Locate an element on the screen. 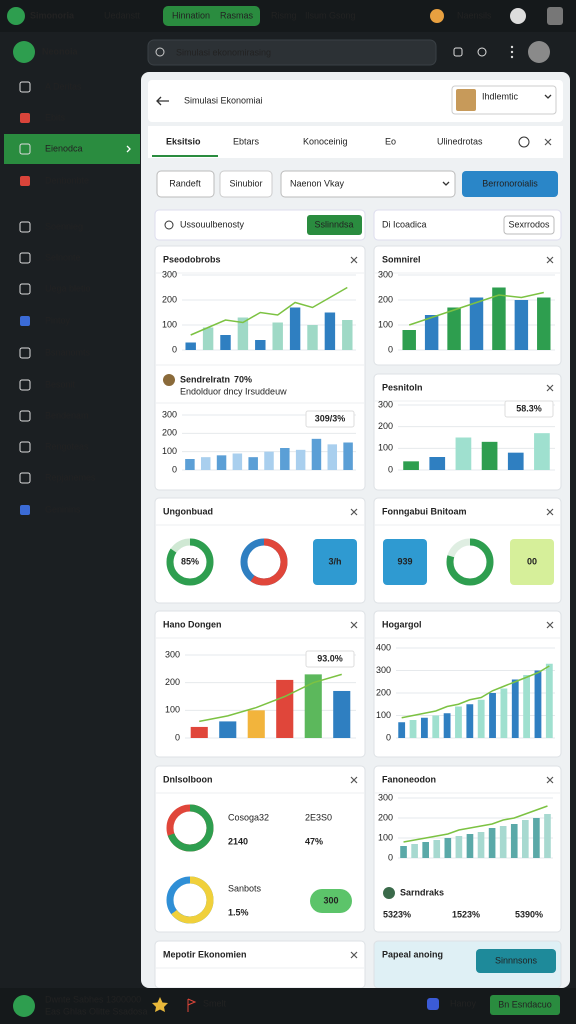  top-bar is located at coordinates (288, 16).